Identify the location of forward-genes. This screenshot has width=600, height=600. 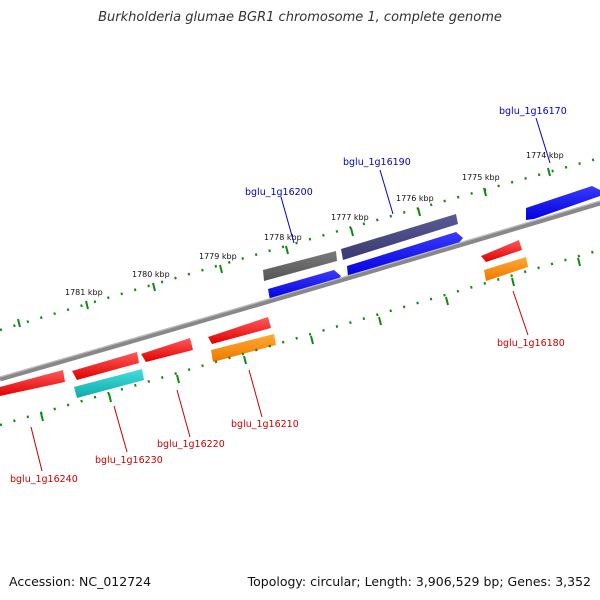
(431, 243).